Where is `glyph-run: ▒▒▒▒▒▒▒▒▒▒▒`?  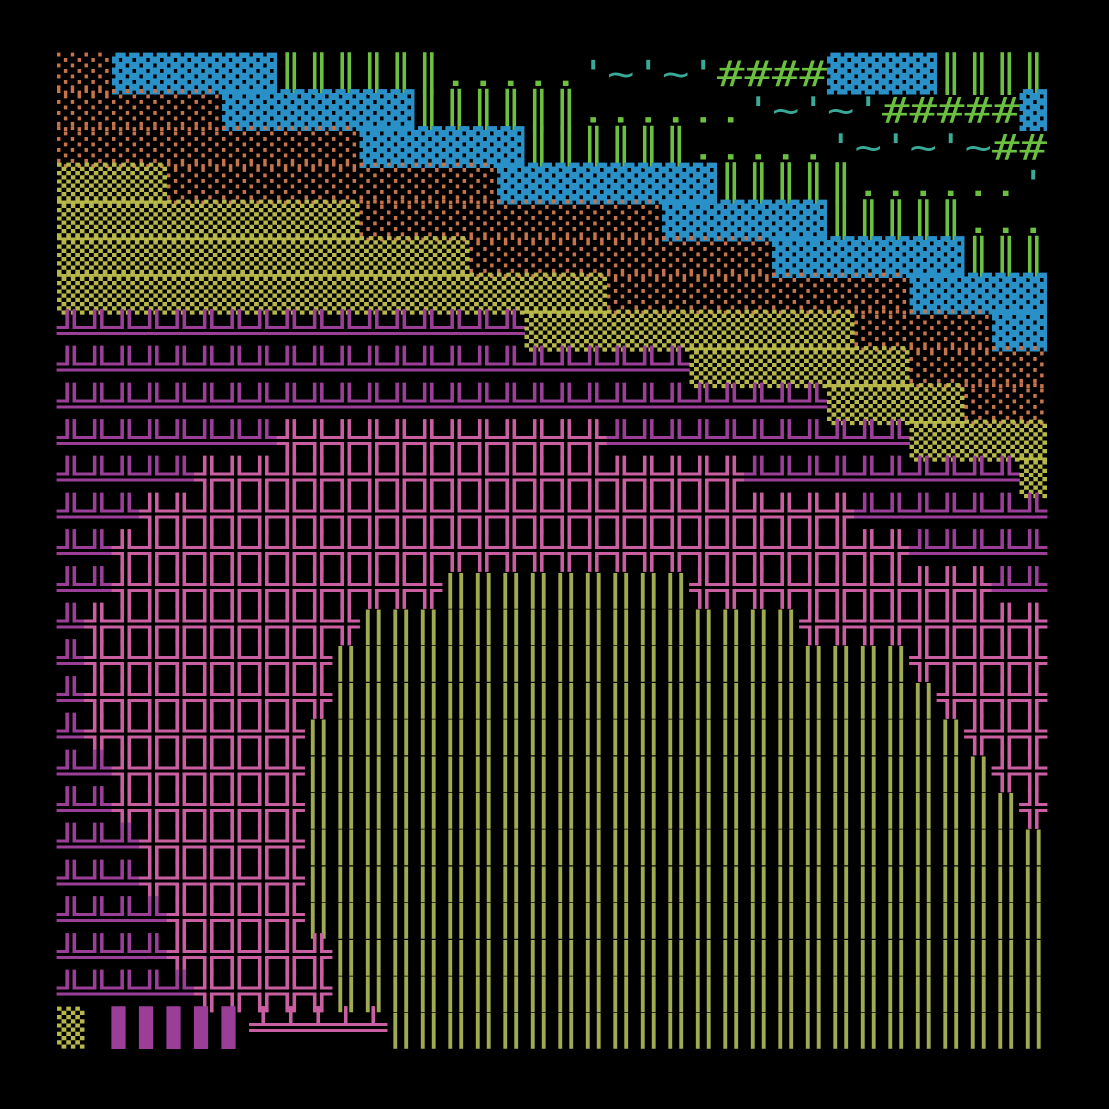 glyph-run: ▒▒▒▒▒▒▒▒▒▒▒ is located at coordinates (208, 220).